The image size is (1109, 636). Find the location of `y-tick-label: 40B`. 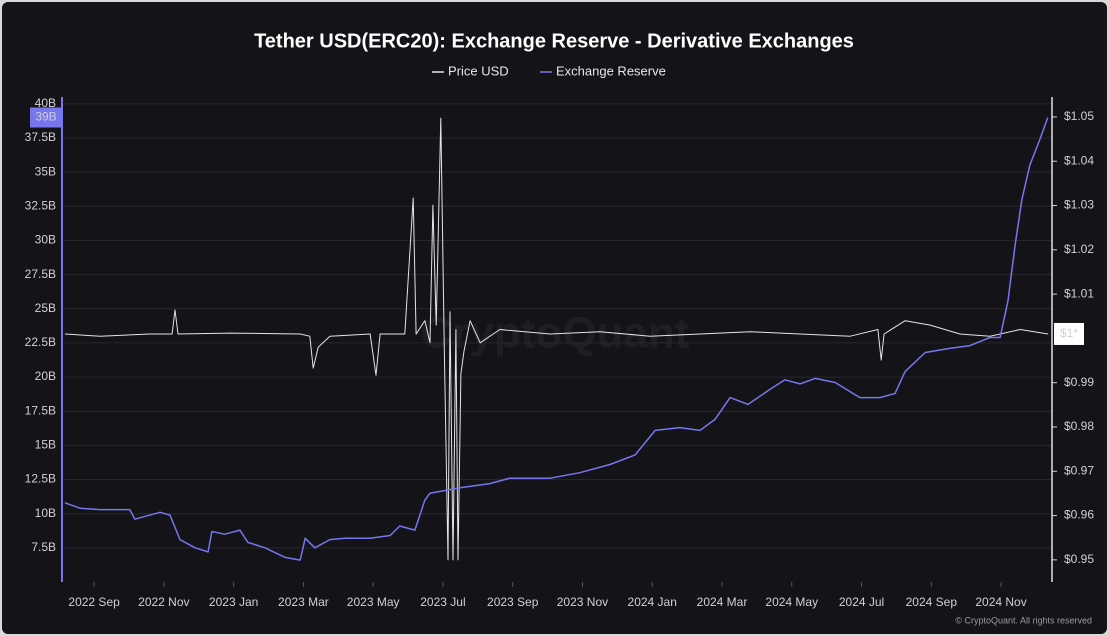

y-tick-label: 40B is located at coordinates (45, 103).